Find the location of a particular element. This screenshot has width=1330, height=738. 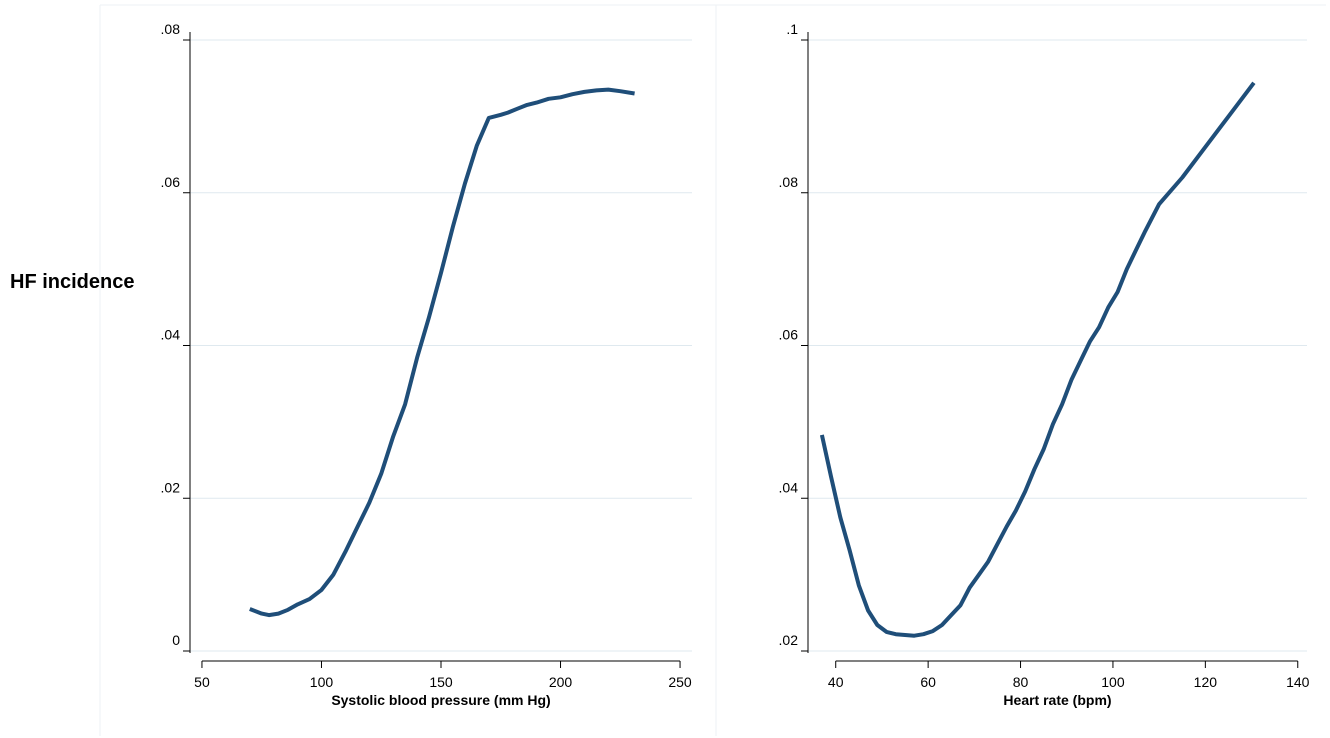

sbp-y-tick-label-2: .04 is located at coordinates (171, 335).